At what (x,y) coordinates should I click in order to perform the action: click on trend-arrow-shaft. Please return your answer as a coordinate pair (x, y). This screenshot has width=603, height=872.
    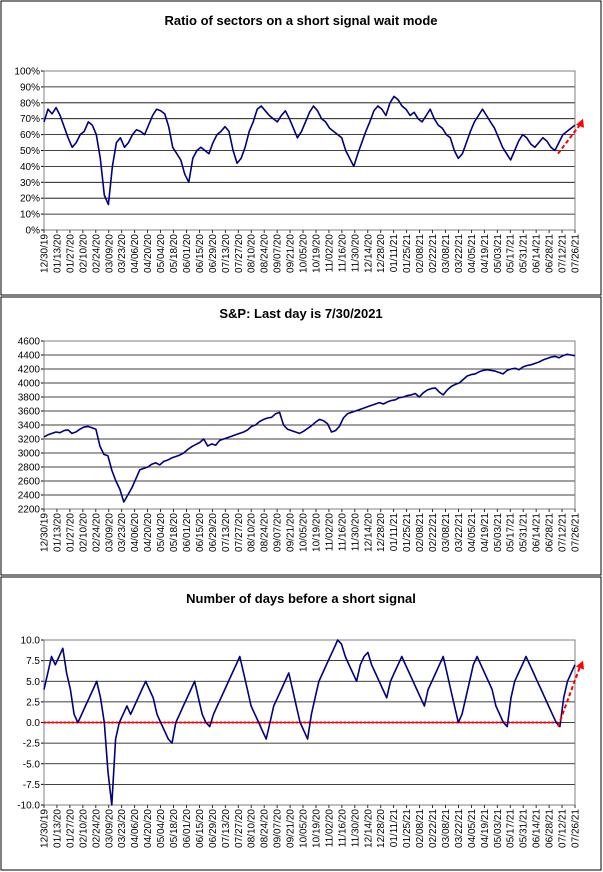
    Looking at the image, I should click on (569, 696).